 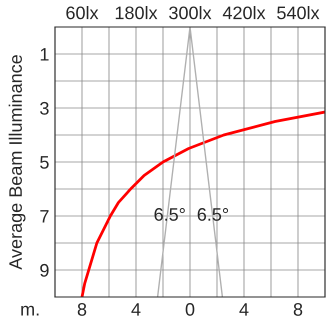 What do you see at coordinates (82, 13) in the screenshot?
I see `x2-tick-label: 60lx` at bounding box center [82, 13].